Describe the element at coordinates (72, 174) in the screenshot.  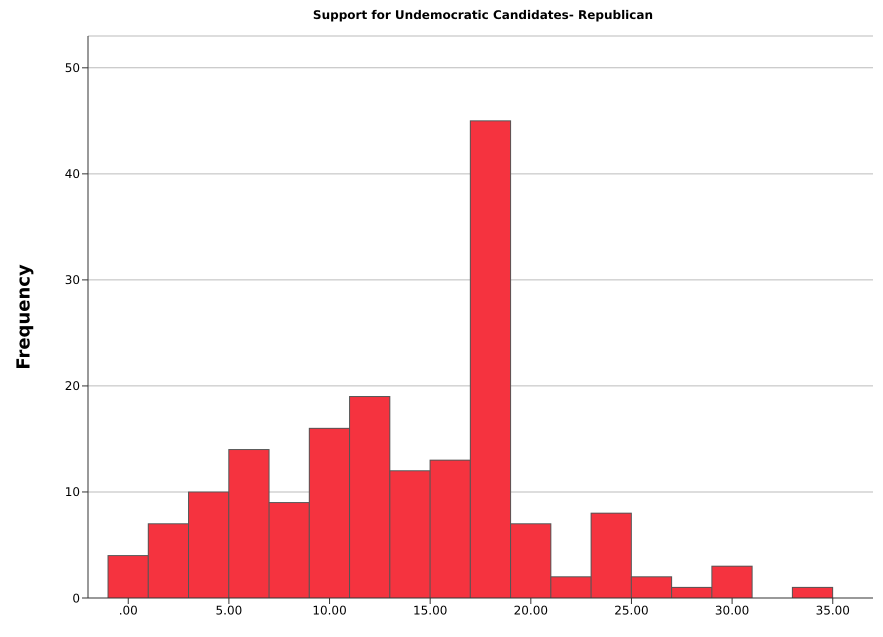
I see `y-tick-label: 40` at that location.